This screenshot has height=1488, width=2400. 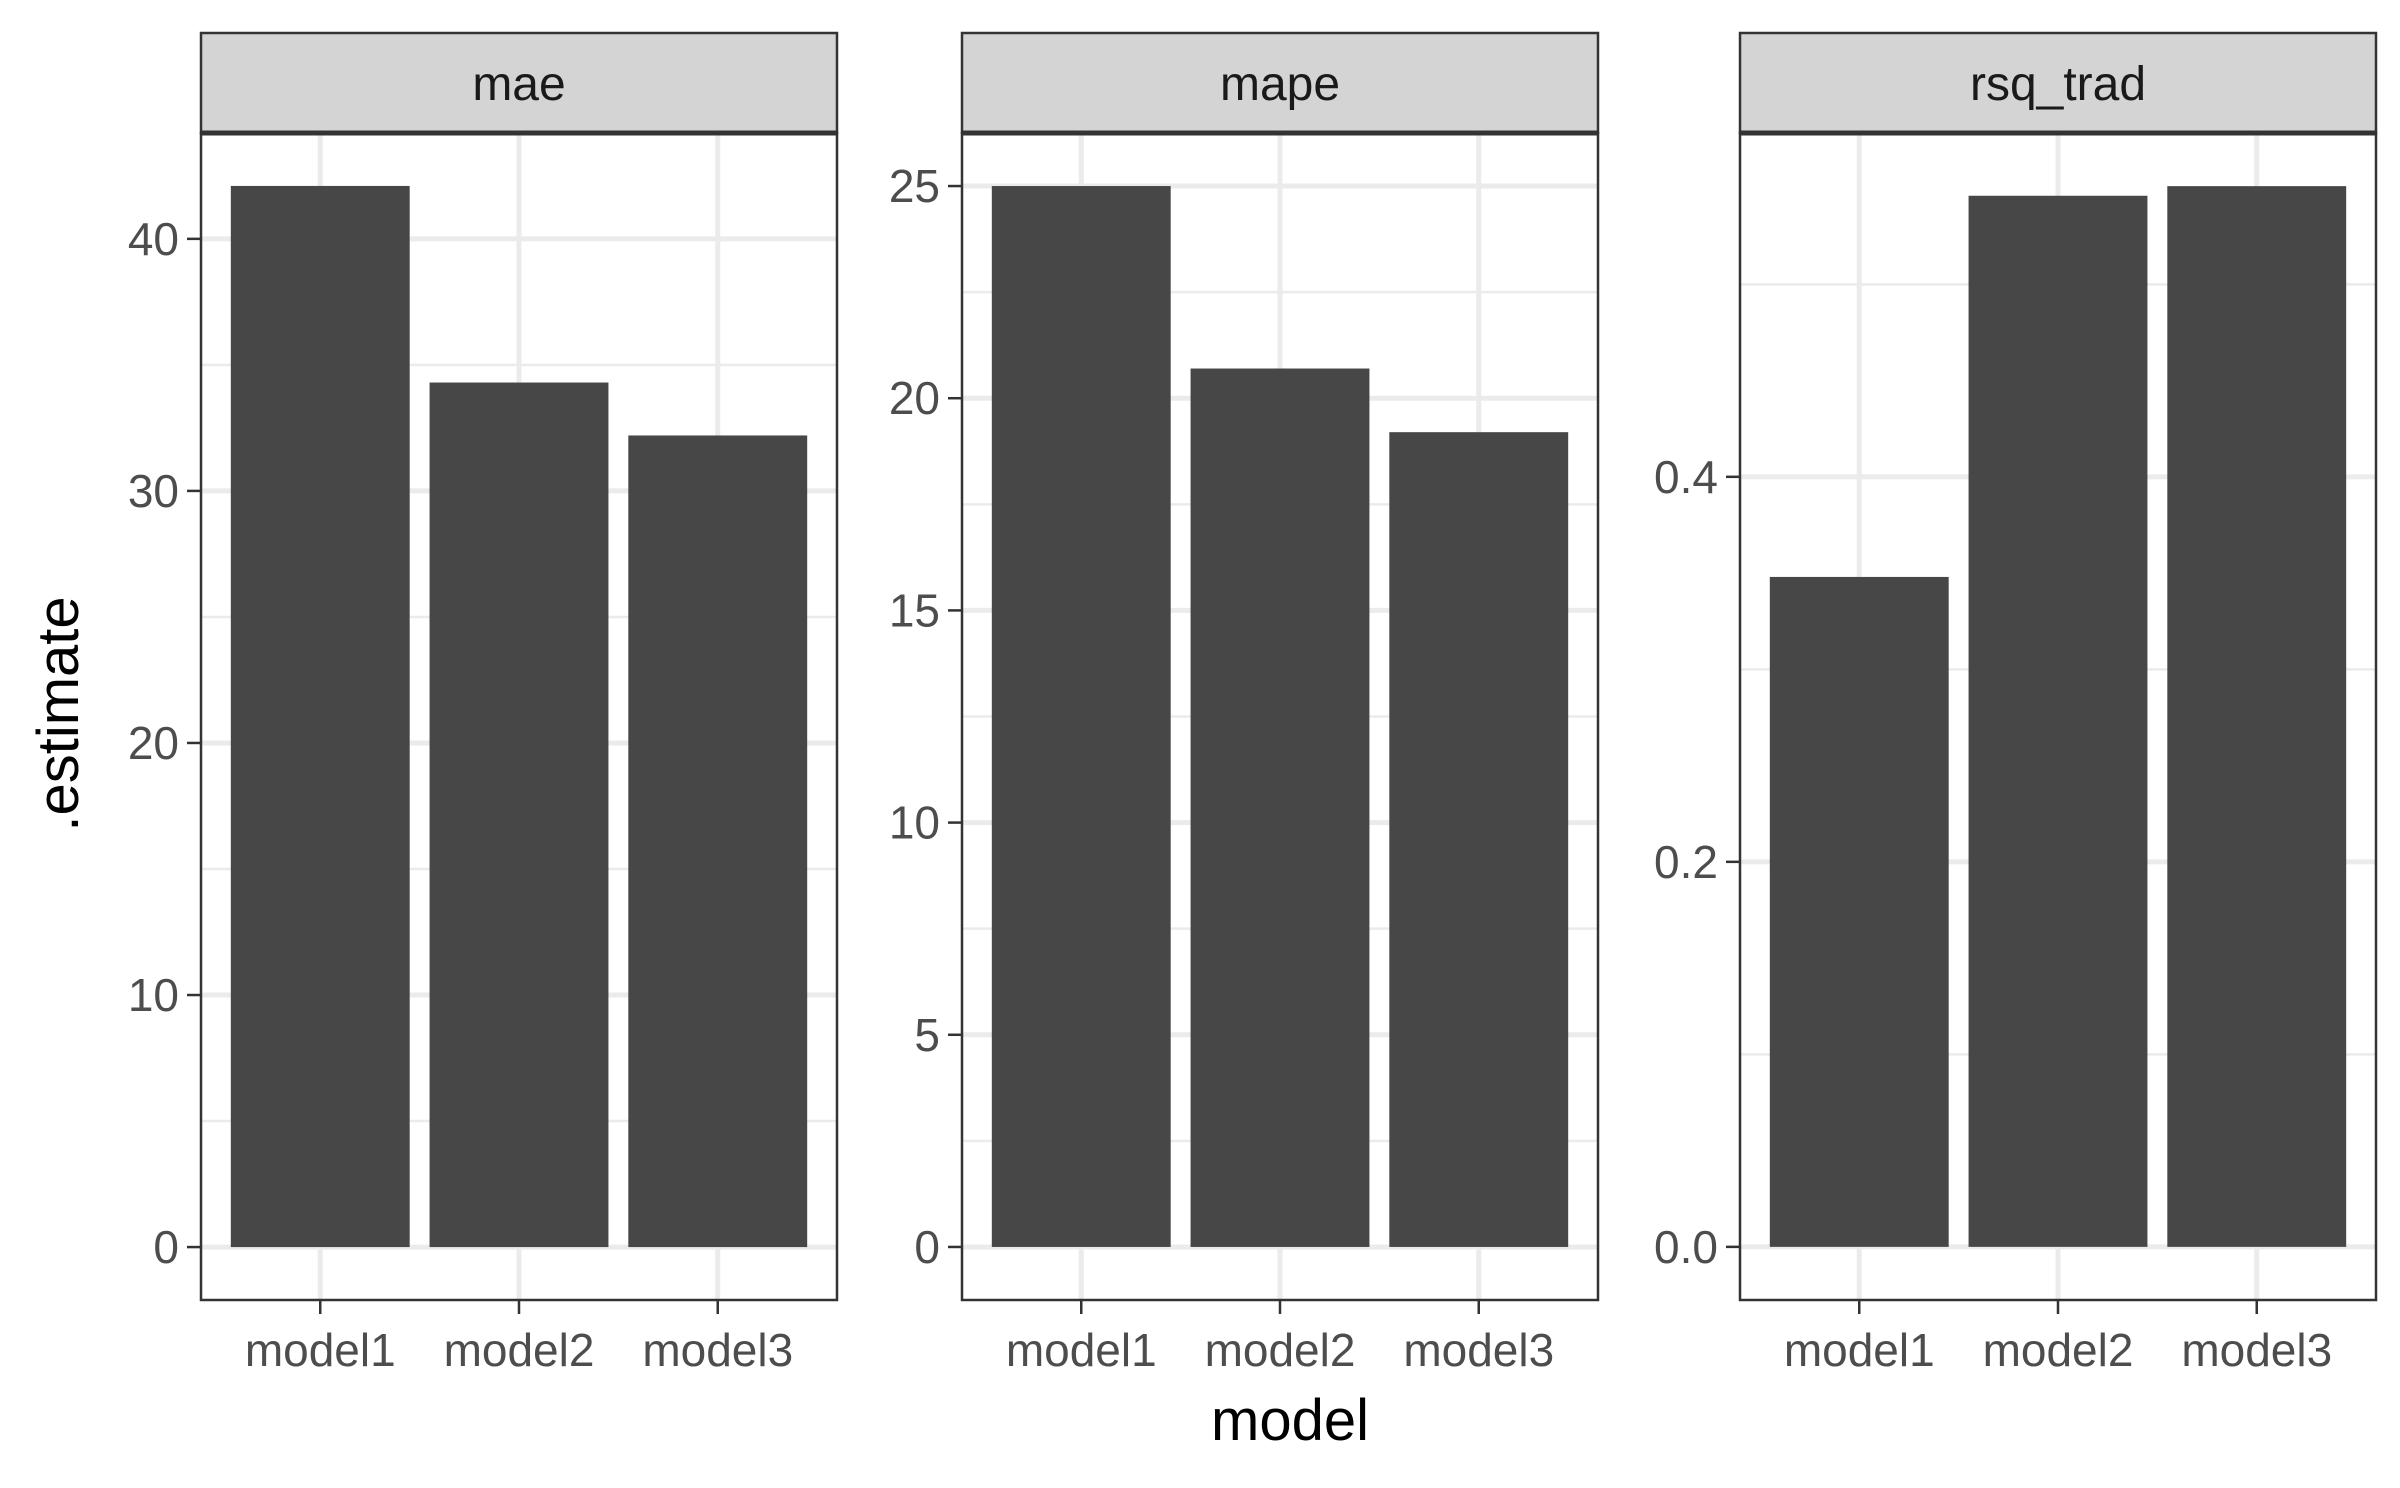 I want to click on bar-mae-model2, so click(x=519, y=815).